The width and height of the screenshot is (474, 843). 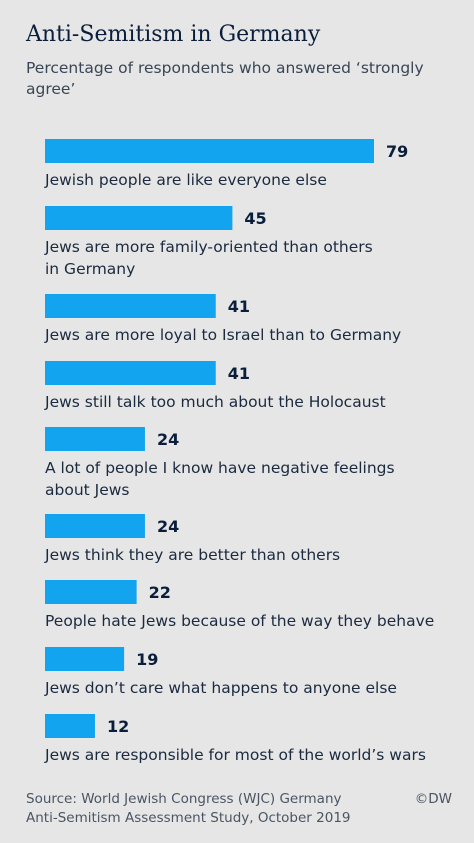 What do you see at coordinates (433, 799) in the screenshot?
I see `credit-label: ©DW` at bounding box center [433, 799].